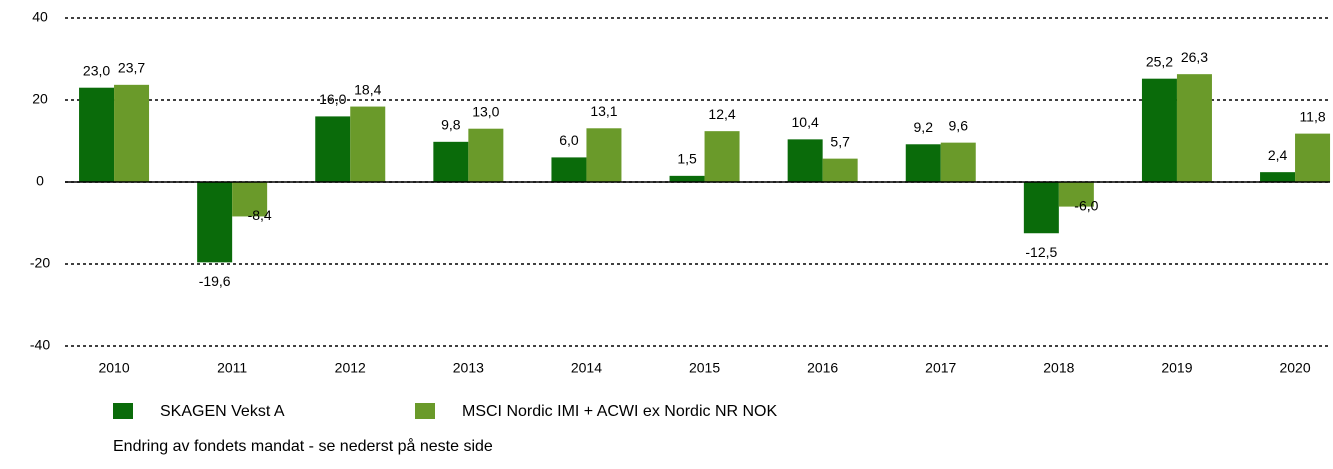 Image resolution: width=1333 pixels, height=469 pixels. What do you see at coordinates (840, 141) in the screenshot?
I see `value-label: 5,7` at bounding box center [840, 141].